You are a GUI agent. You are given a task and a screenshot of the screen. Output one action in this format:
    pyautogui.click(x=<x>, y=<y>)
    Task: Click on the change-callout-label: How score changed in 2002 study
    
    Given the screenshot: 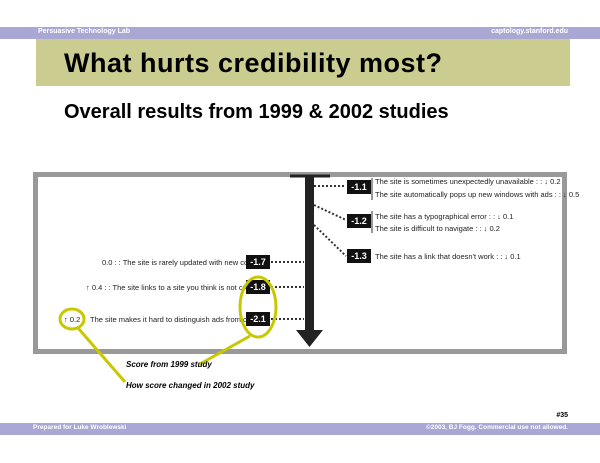 What is the action you would take?
    pyautogui.click(x=190, y=385)
    